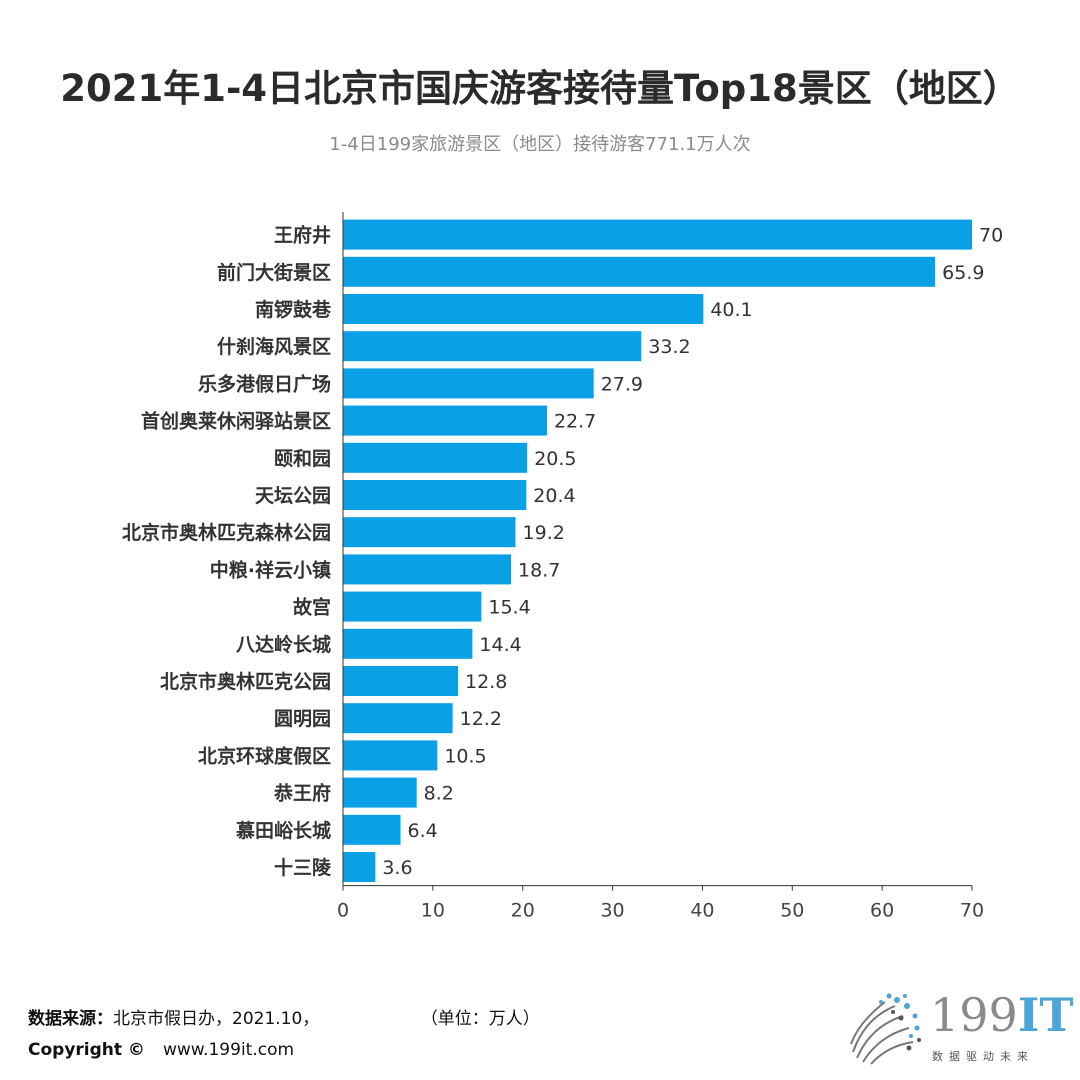 The image size is (1080, 1080). What do you see at coordinates (302, 793) in the screenshot?
I see `category-label: 恭王府` at bounding box center [302, 793].